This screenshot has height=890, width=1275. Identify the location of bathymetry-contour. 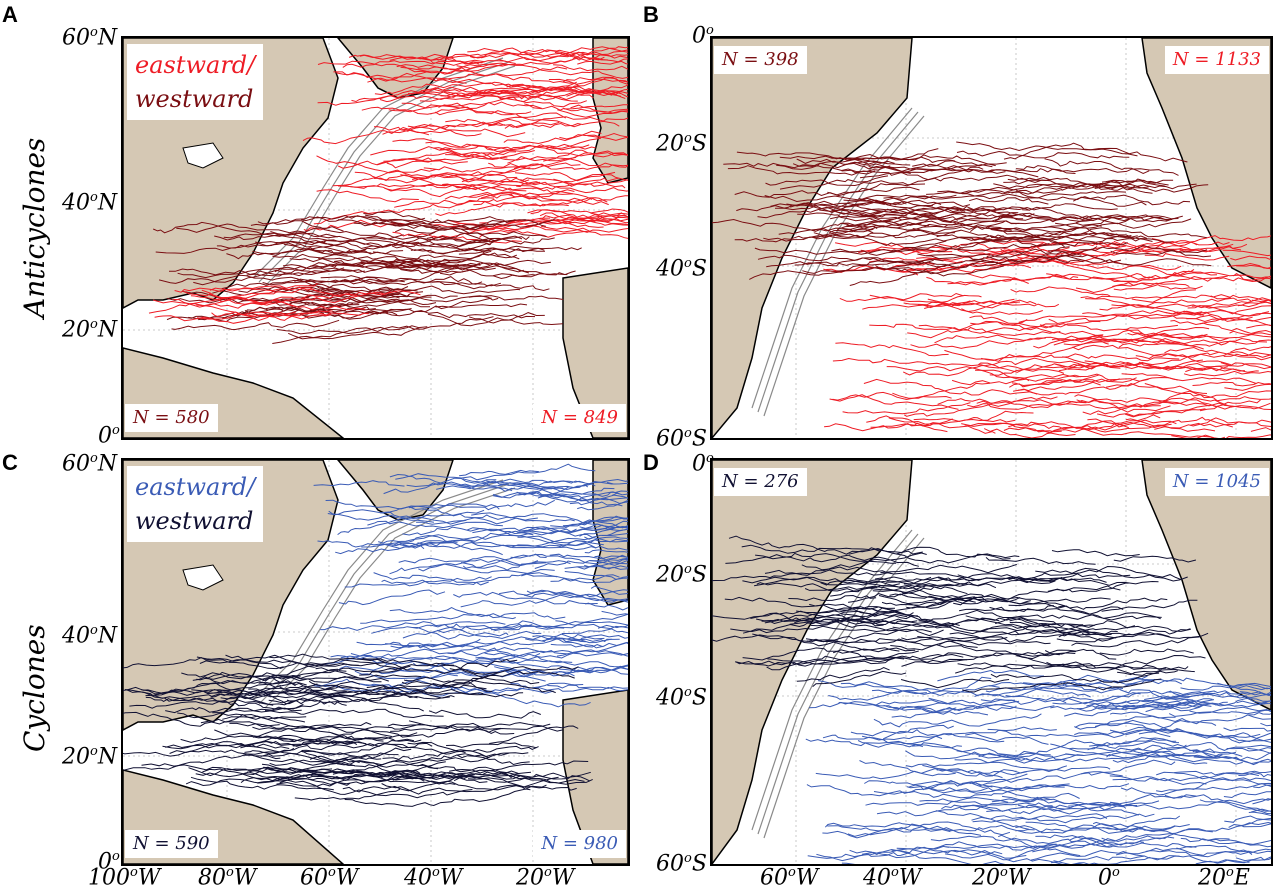
(378, 590).